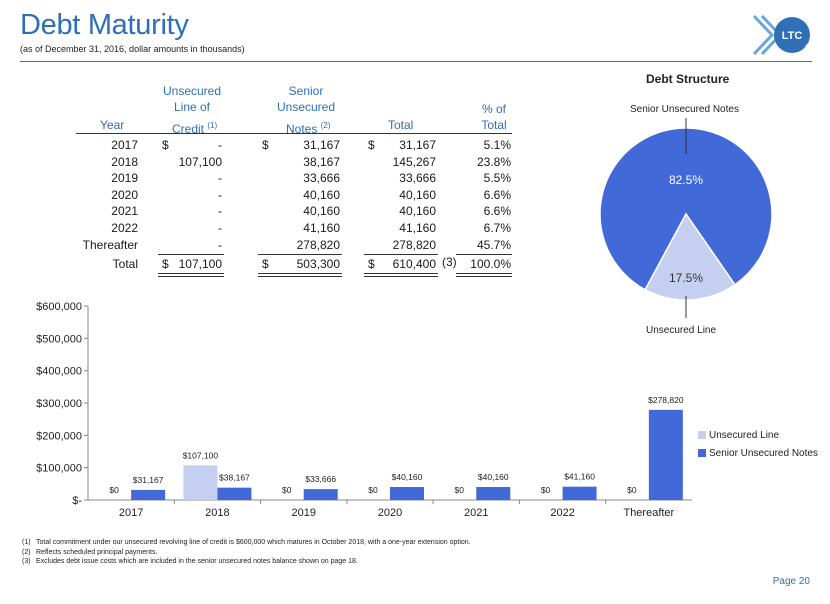  I want to click on cell-notes: 278,820, so click(318, 244).